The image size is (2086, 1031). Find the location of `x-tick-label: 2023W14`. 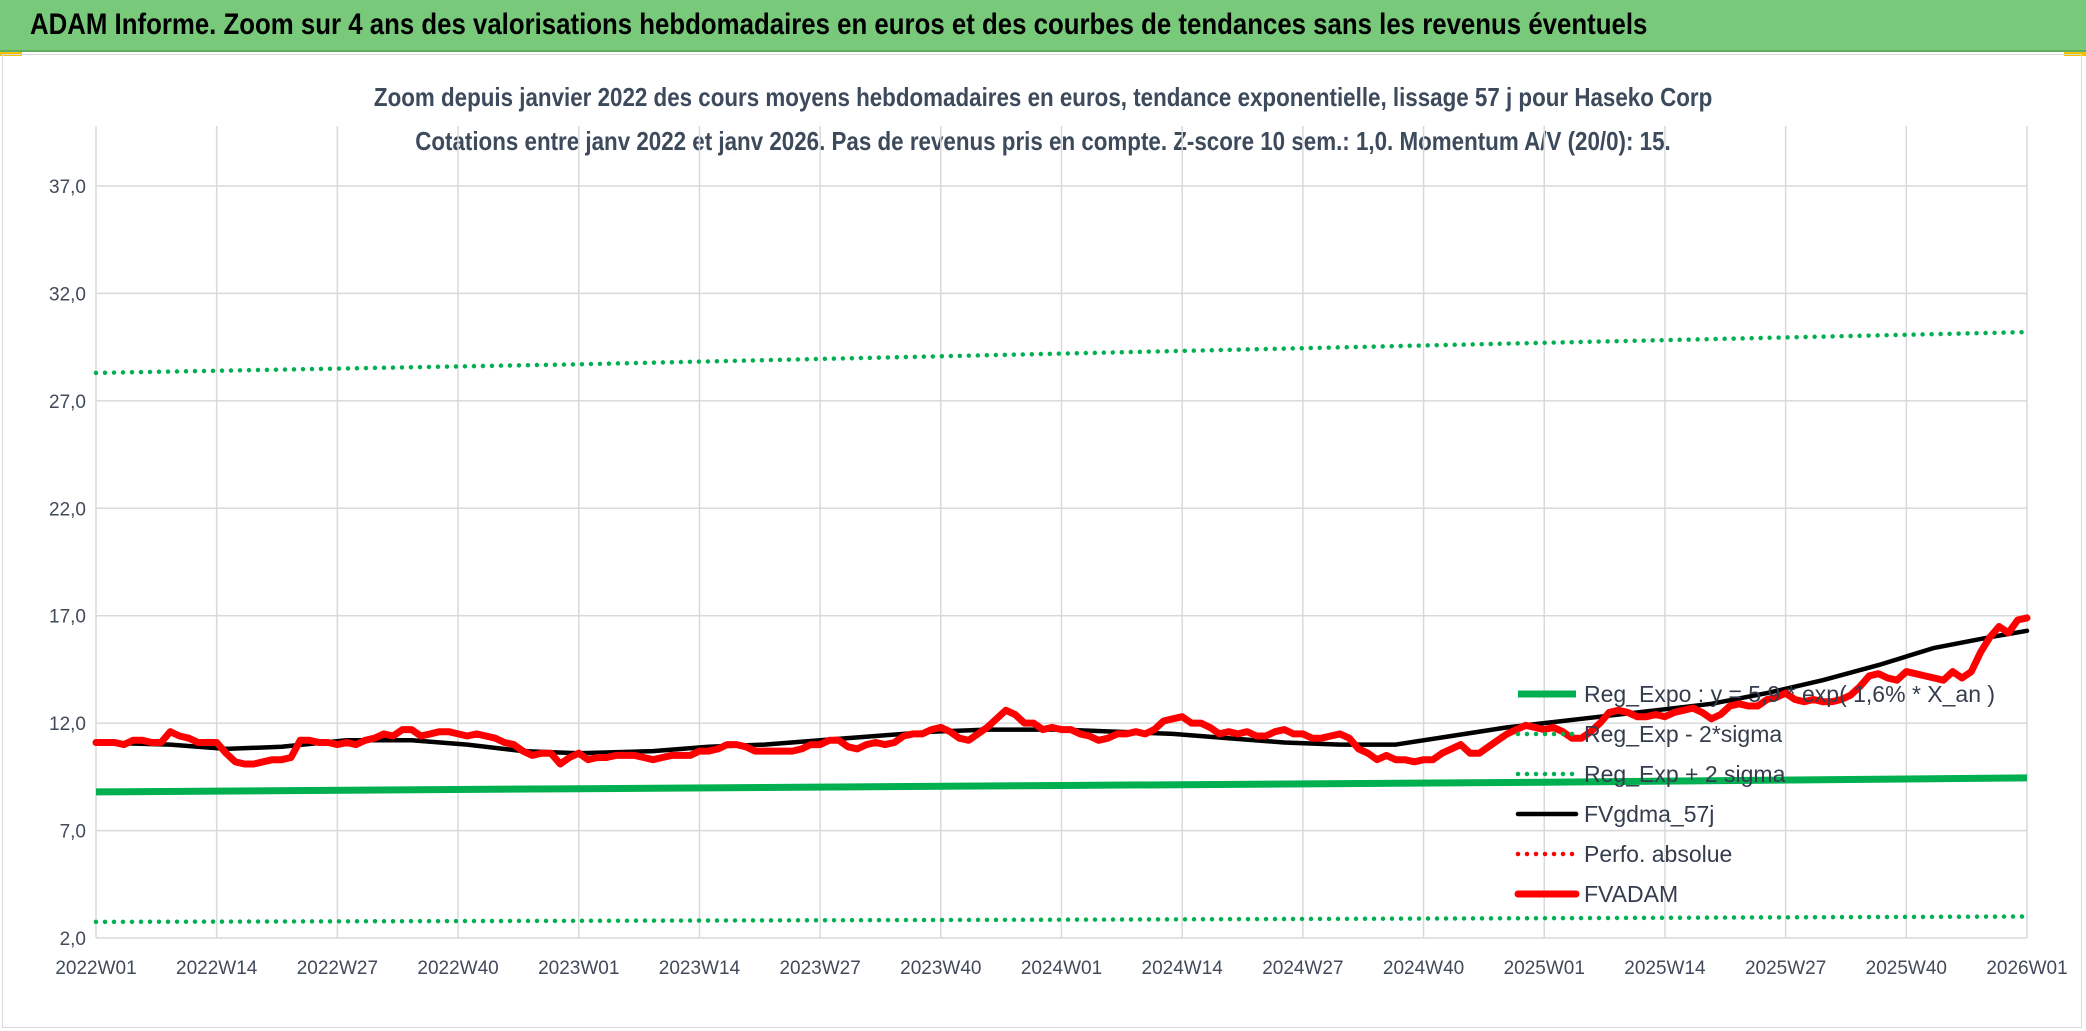

x-tick-label: 2023W14 is located at coordinates (700, 968).